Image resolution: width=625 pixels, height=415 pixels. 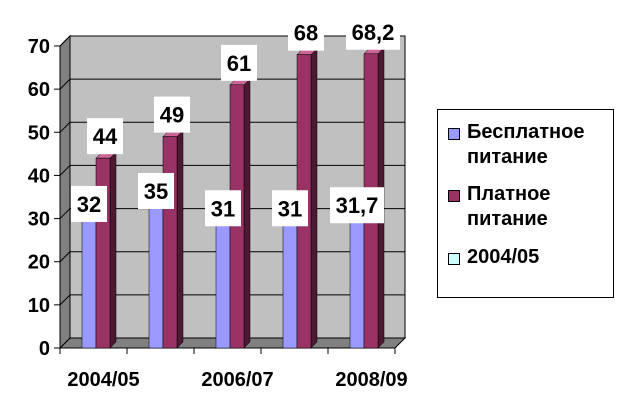 What do you see at coordinates (237, 380) in the screenshot?
I see `x-tick-label: 2006/07` at bounding box center [237, 380].